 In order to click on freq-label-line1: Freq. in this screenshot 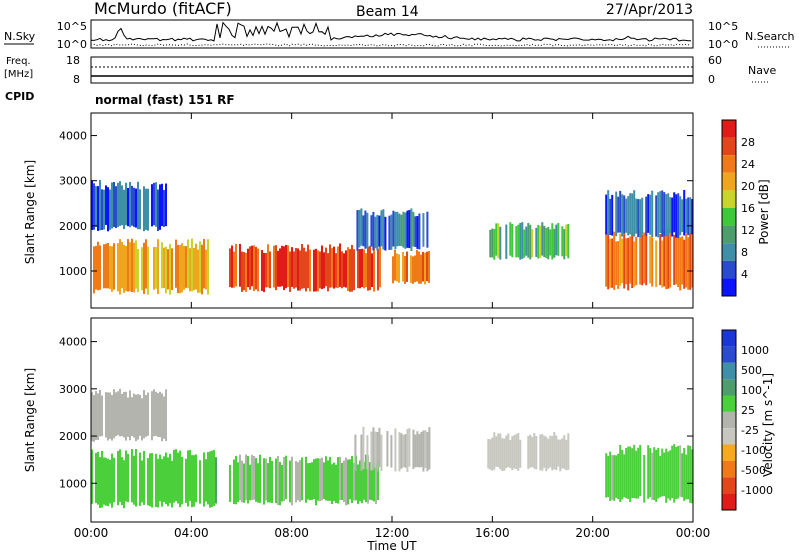, I will do `click(18, 61)`.